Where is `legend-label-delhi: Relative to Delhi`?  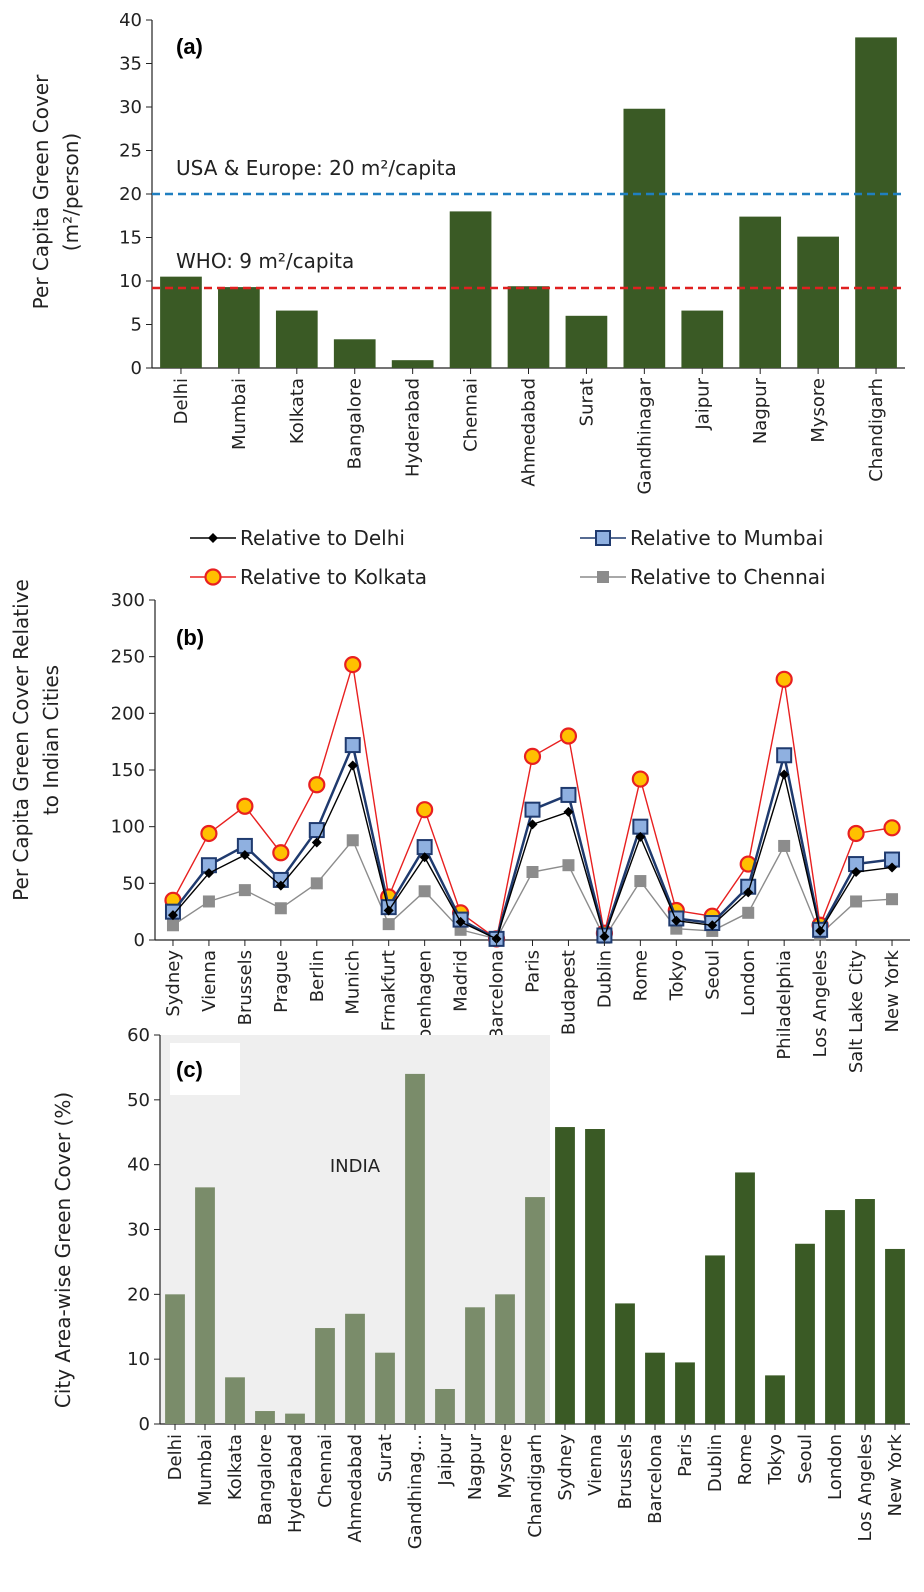 legend-label-delhi: Relative to Delhi is located at coordinates (322, 538).